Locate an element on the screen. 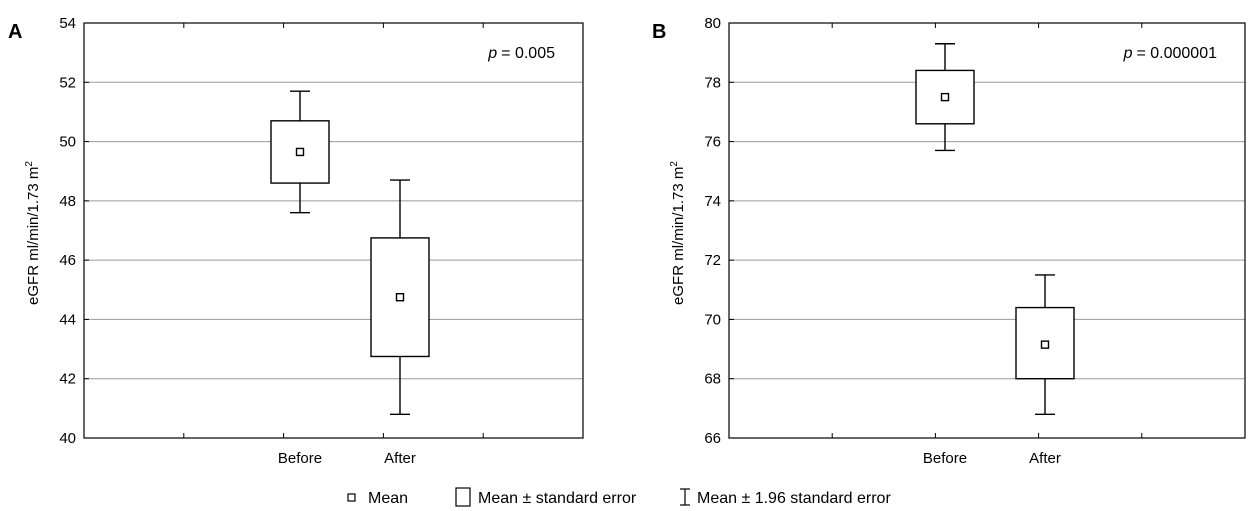 Image resolution: width=1249 pixels, height=511 pixels. legend-se-label: Mean ± standard error is located at coordinates (557, 498).